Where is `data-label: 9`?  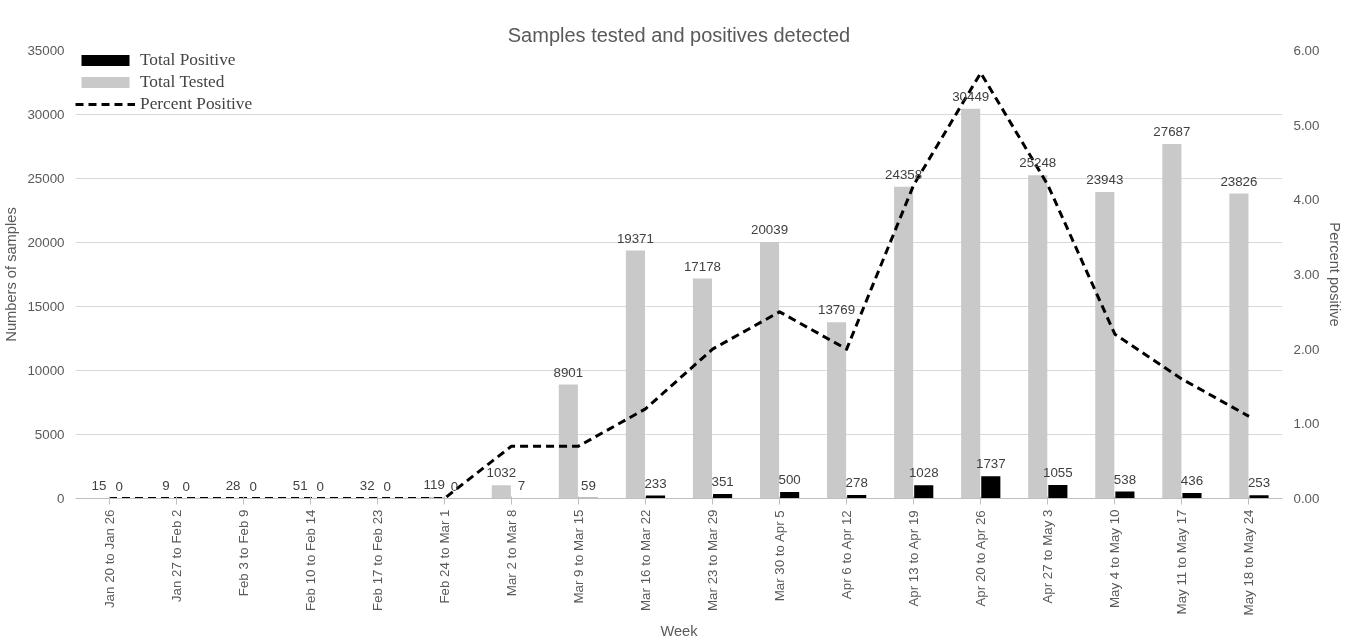 data-label: 9 is located at coordinates (166, 486).